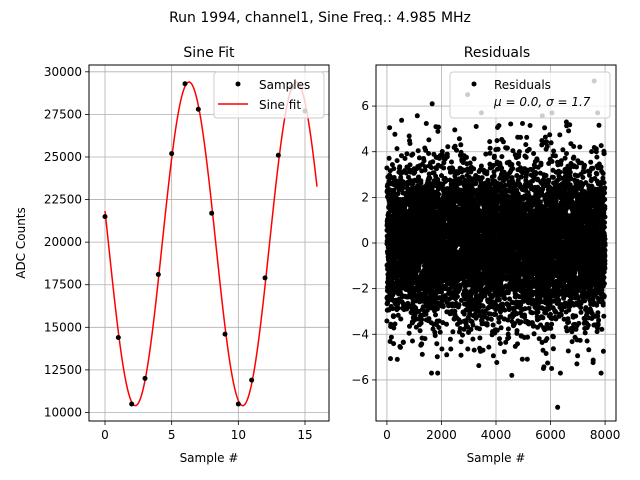 This screenshot has width=640, height=480. What do you see at coordinates (63, 412) in the screenshot?
I see `y-tick-label: 10000` at bounding box center [63, 412].